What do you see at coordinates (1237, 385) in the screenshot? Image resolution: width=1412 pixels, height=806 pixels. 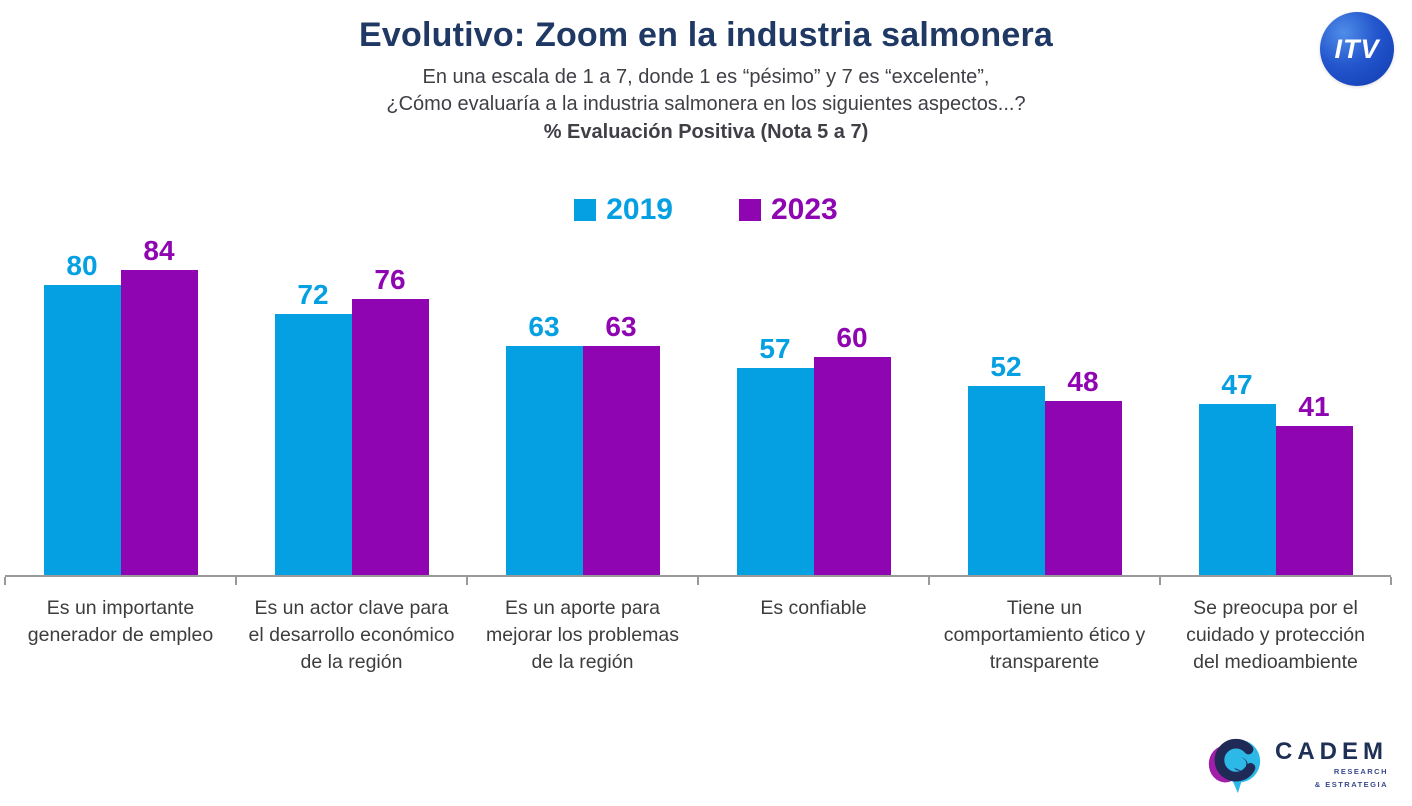 I see `bar-value-label: 47` at bounding box center [1237, 385].